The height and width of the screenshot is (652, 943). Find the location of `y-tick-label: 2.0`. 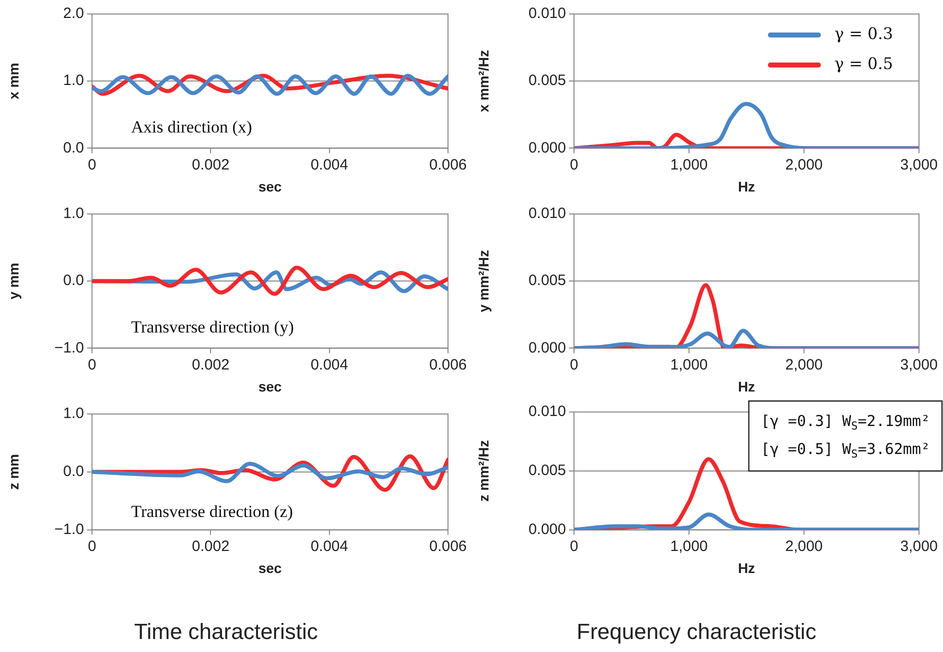

y-tick-label: 2.0 is located at coordinates (73, 13).